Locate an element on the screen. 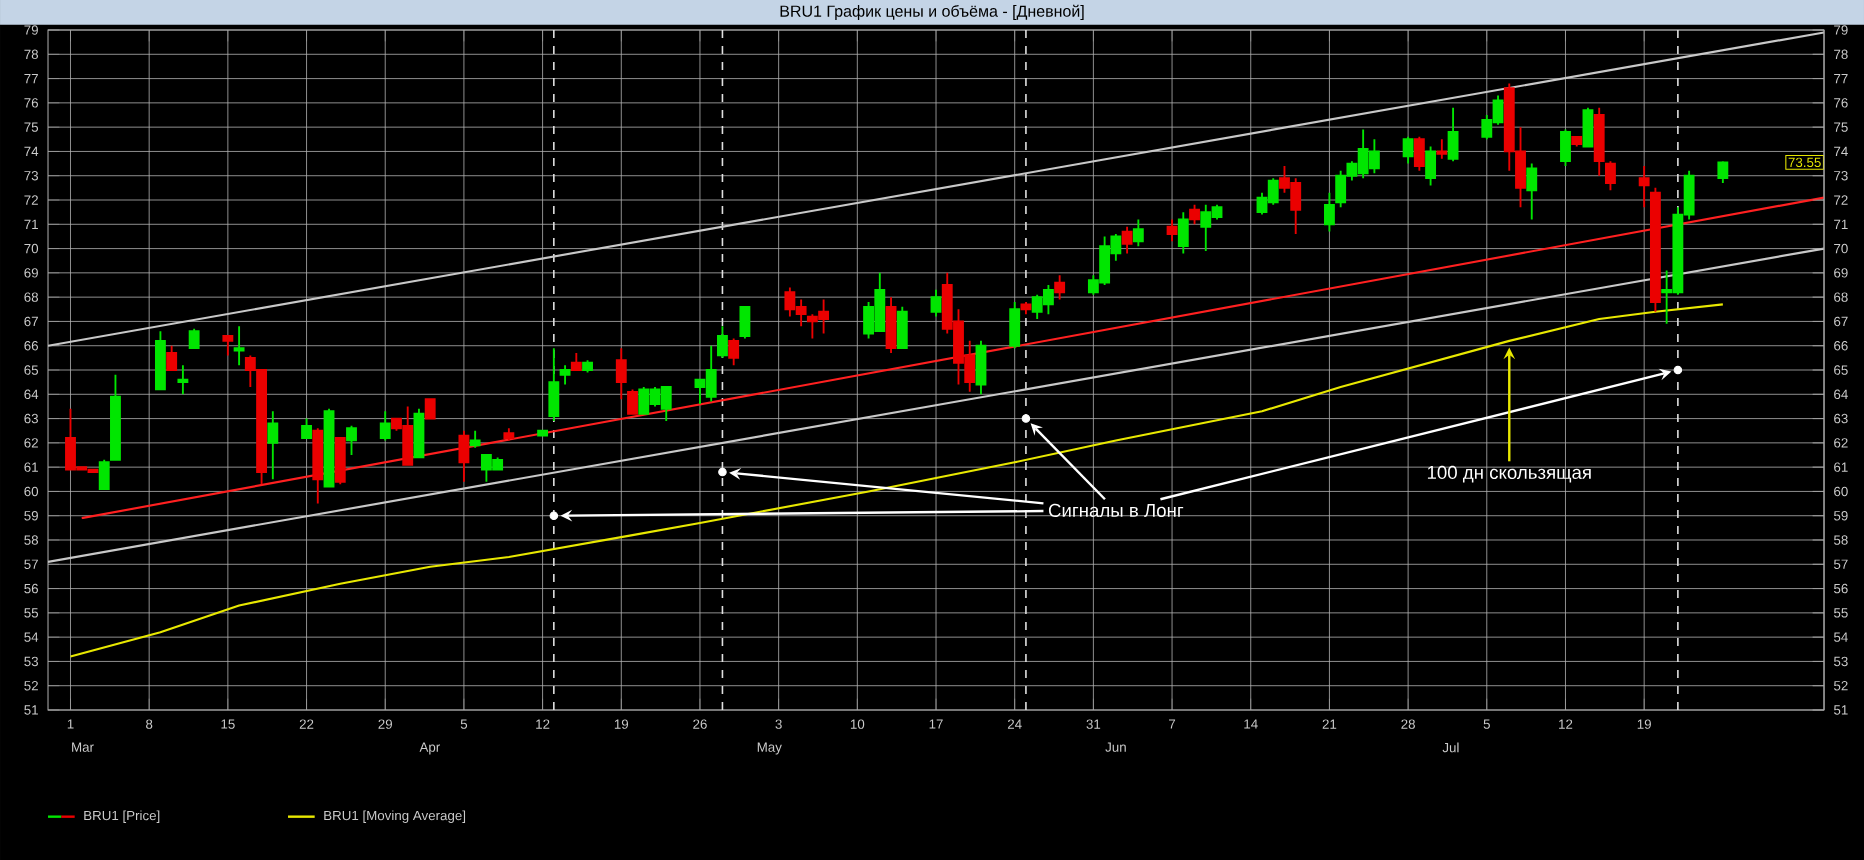 The height and width of the screenshot is (860, 1864). chart-title: BRU1 График цены и объёма - [Дневной] is located at coordinates (932, 12).